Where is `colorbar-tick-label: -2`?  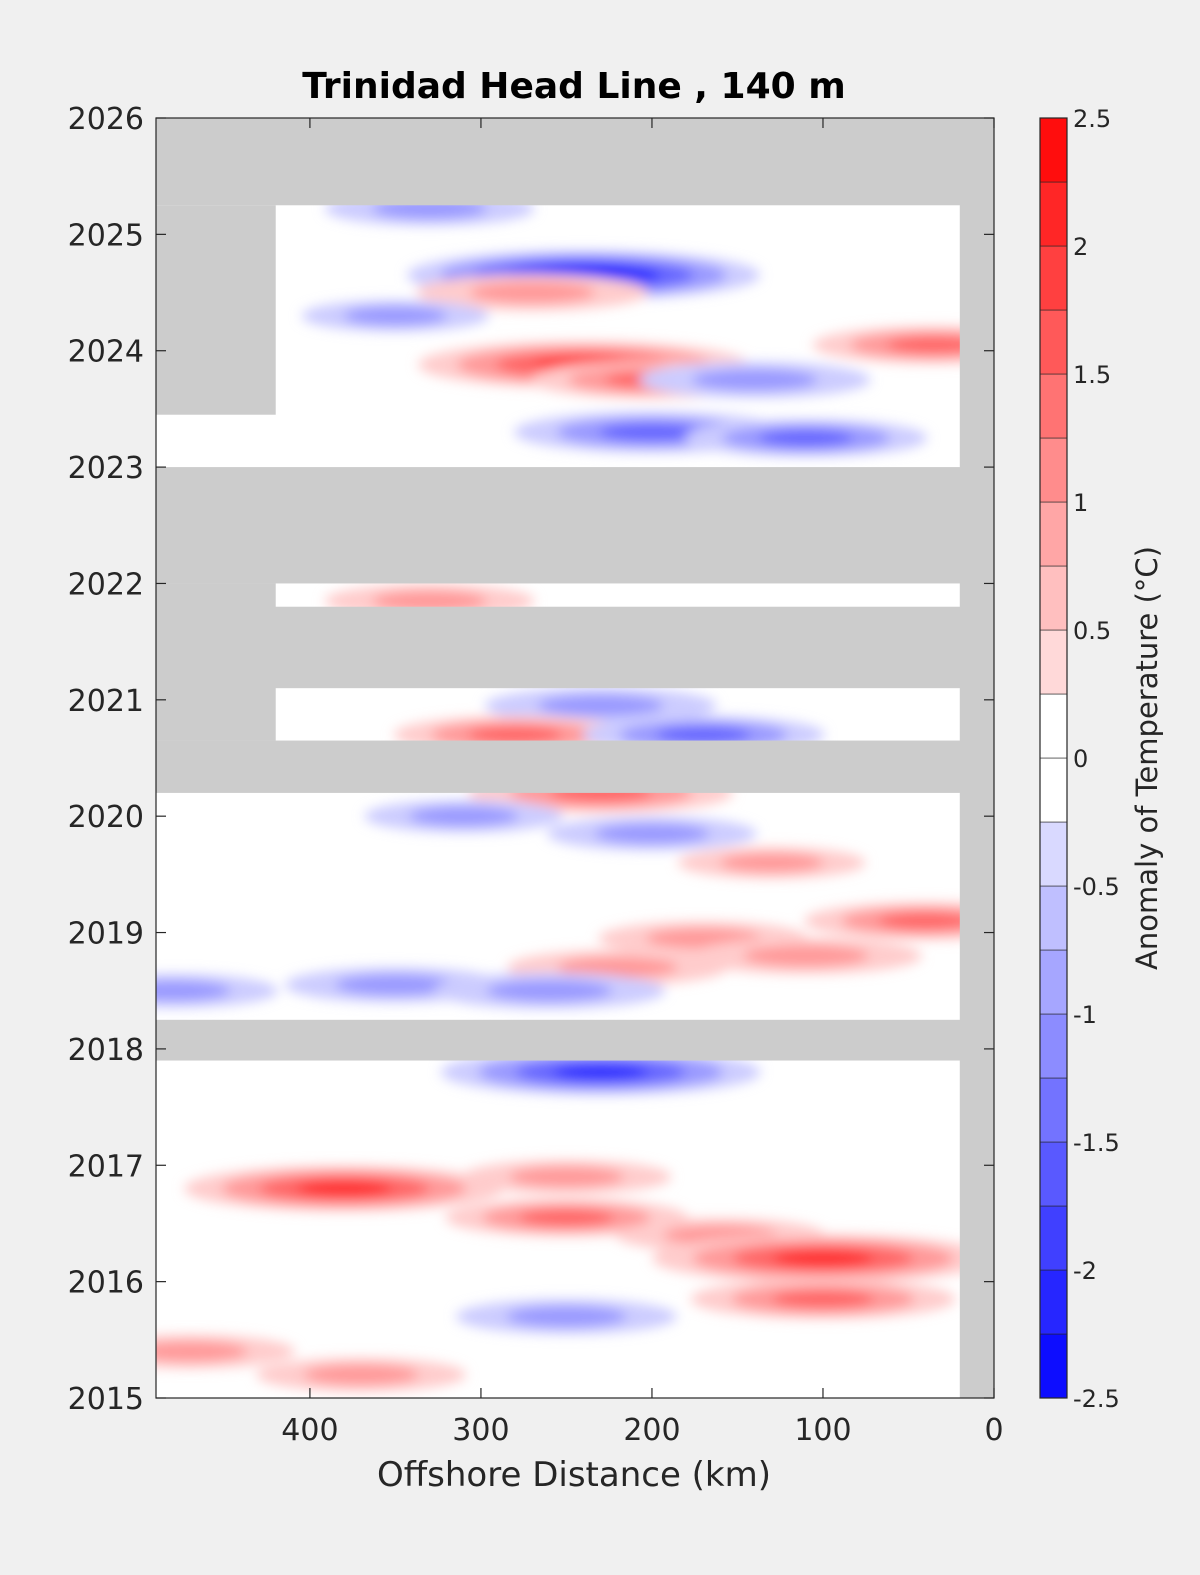 colorbar-tick-label: -2 is located at coordinates (1085, 1271).